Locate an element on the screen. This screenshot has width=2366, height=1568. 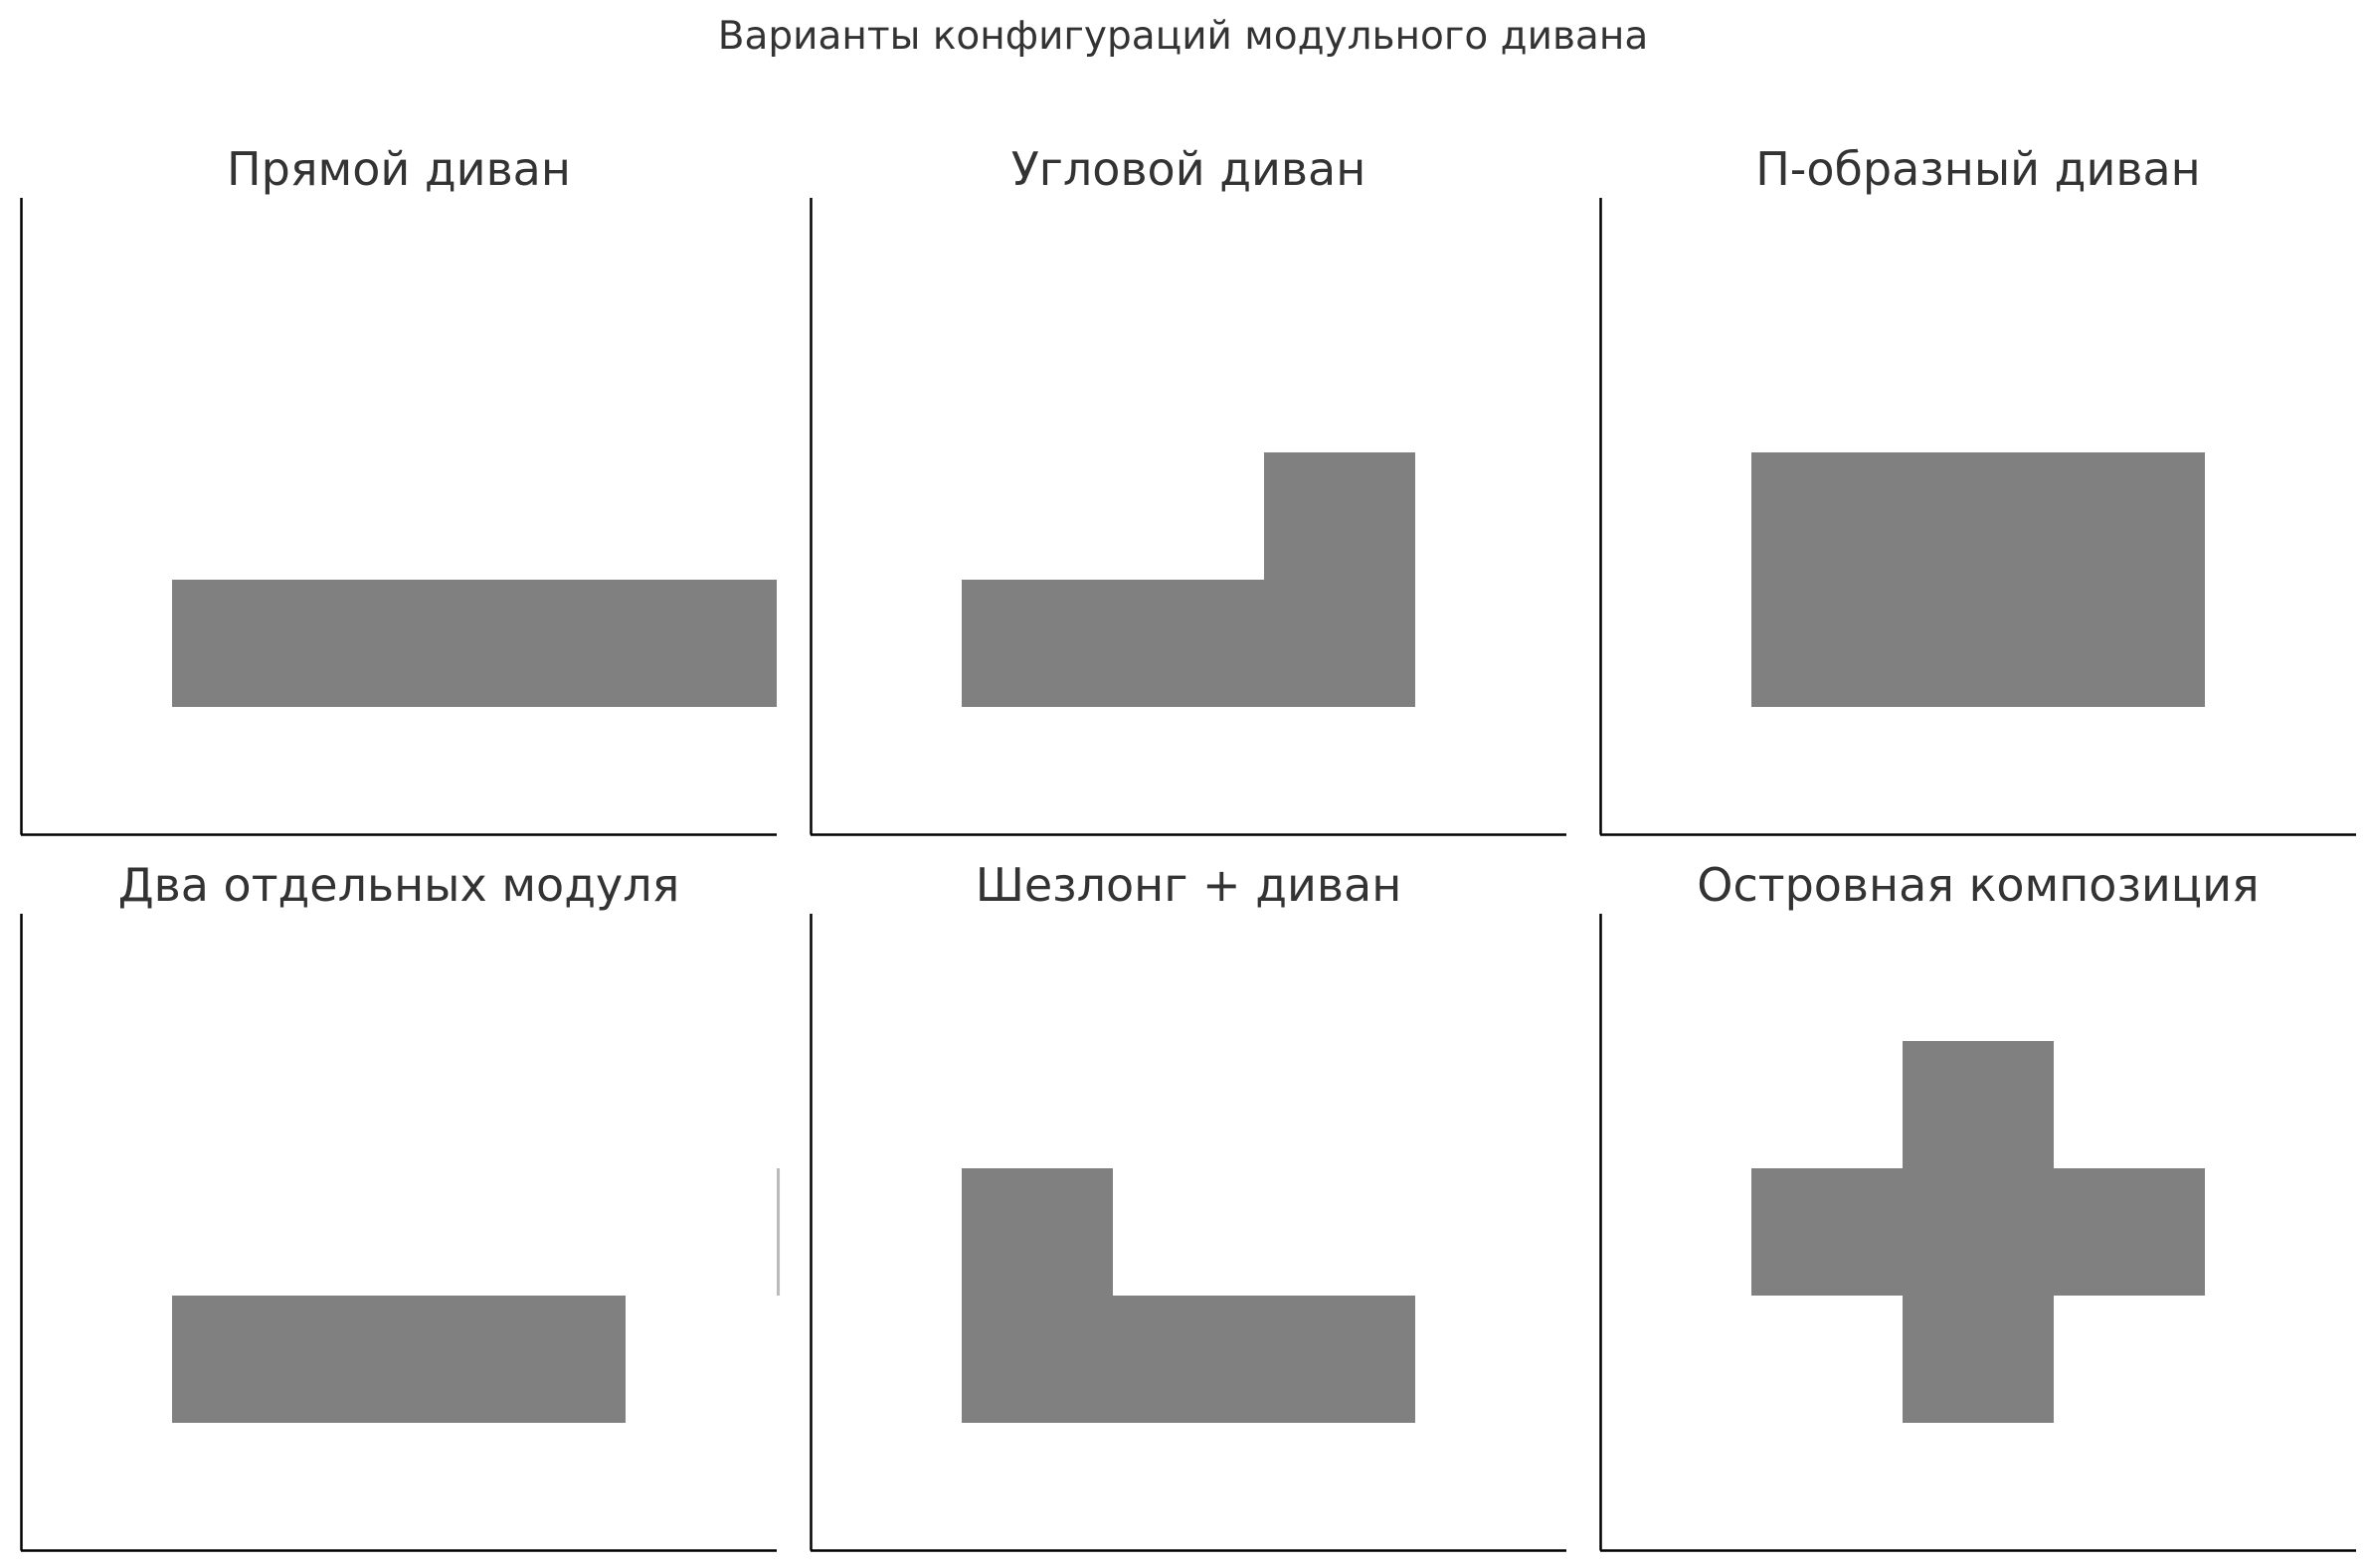
panel-island-composition is located at coordinates (1977, 1233).